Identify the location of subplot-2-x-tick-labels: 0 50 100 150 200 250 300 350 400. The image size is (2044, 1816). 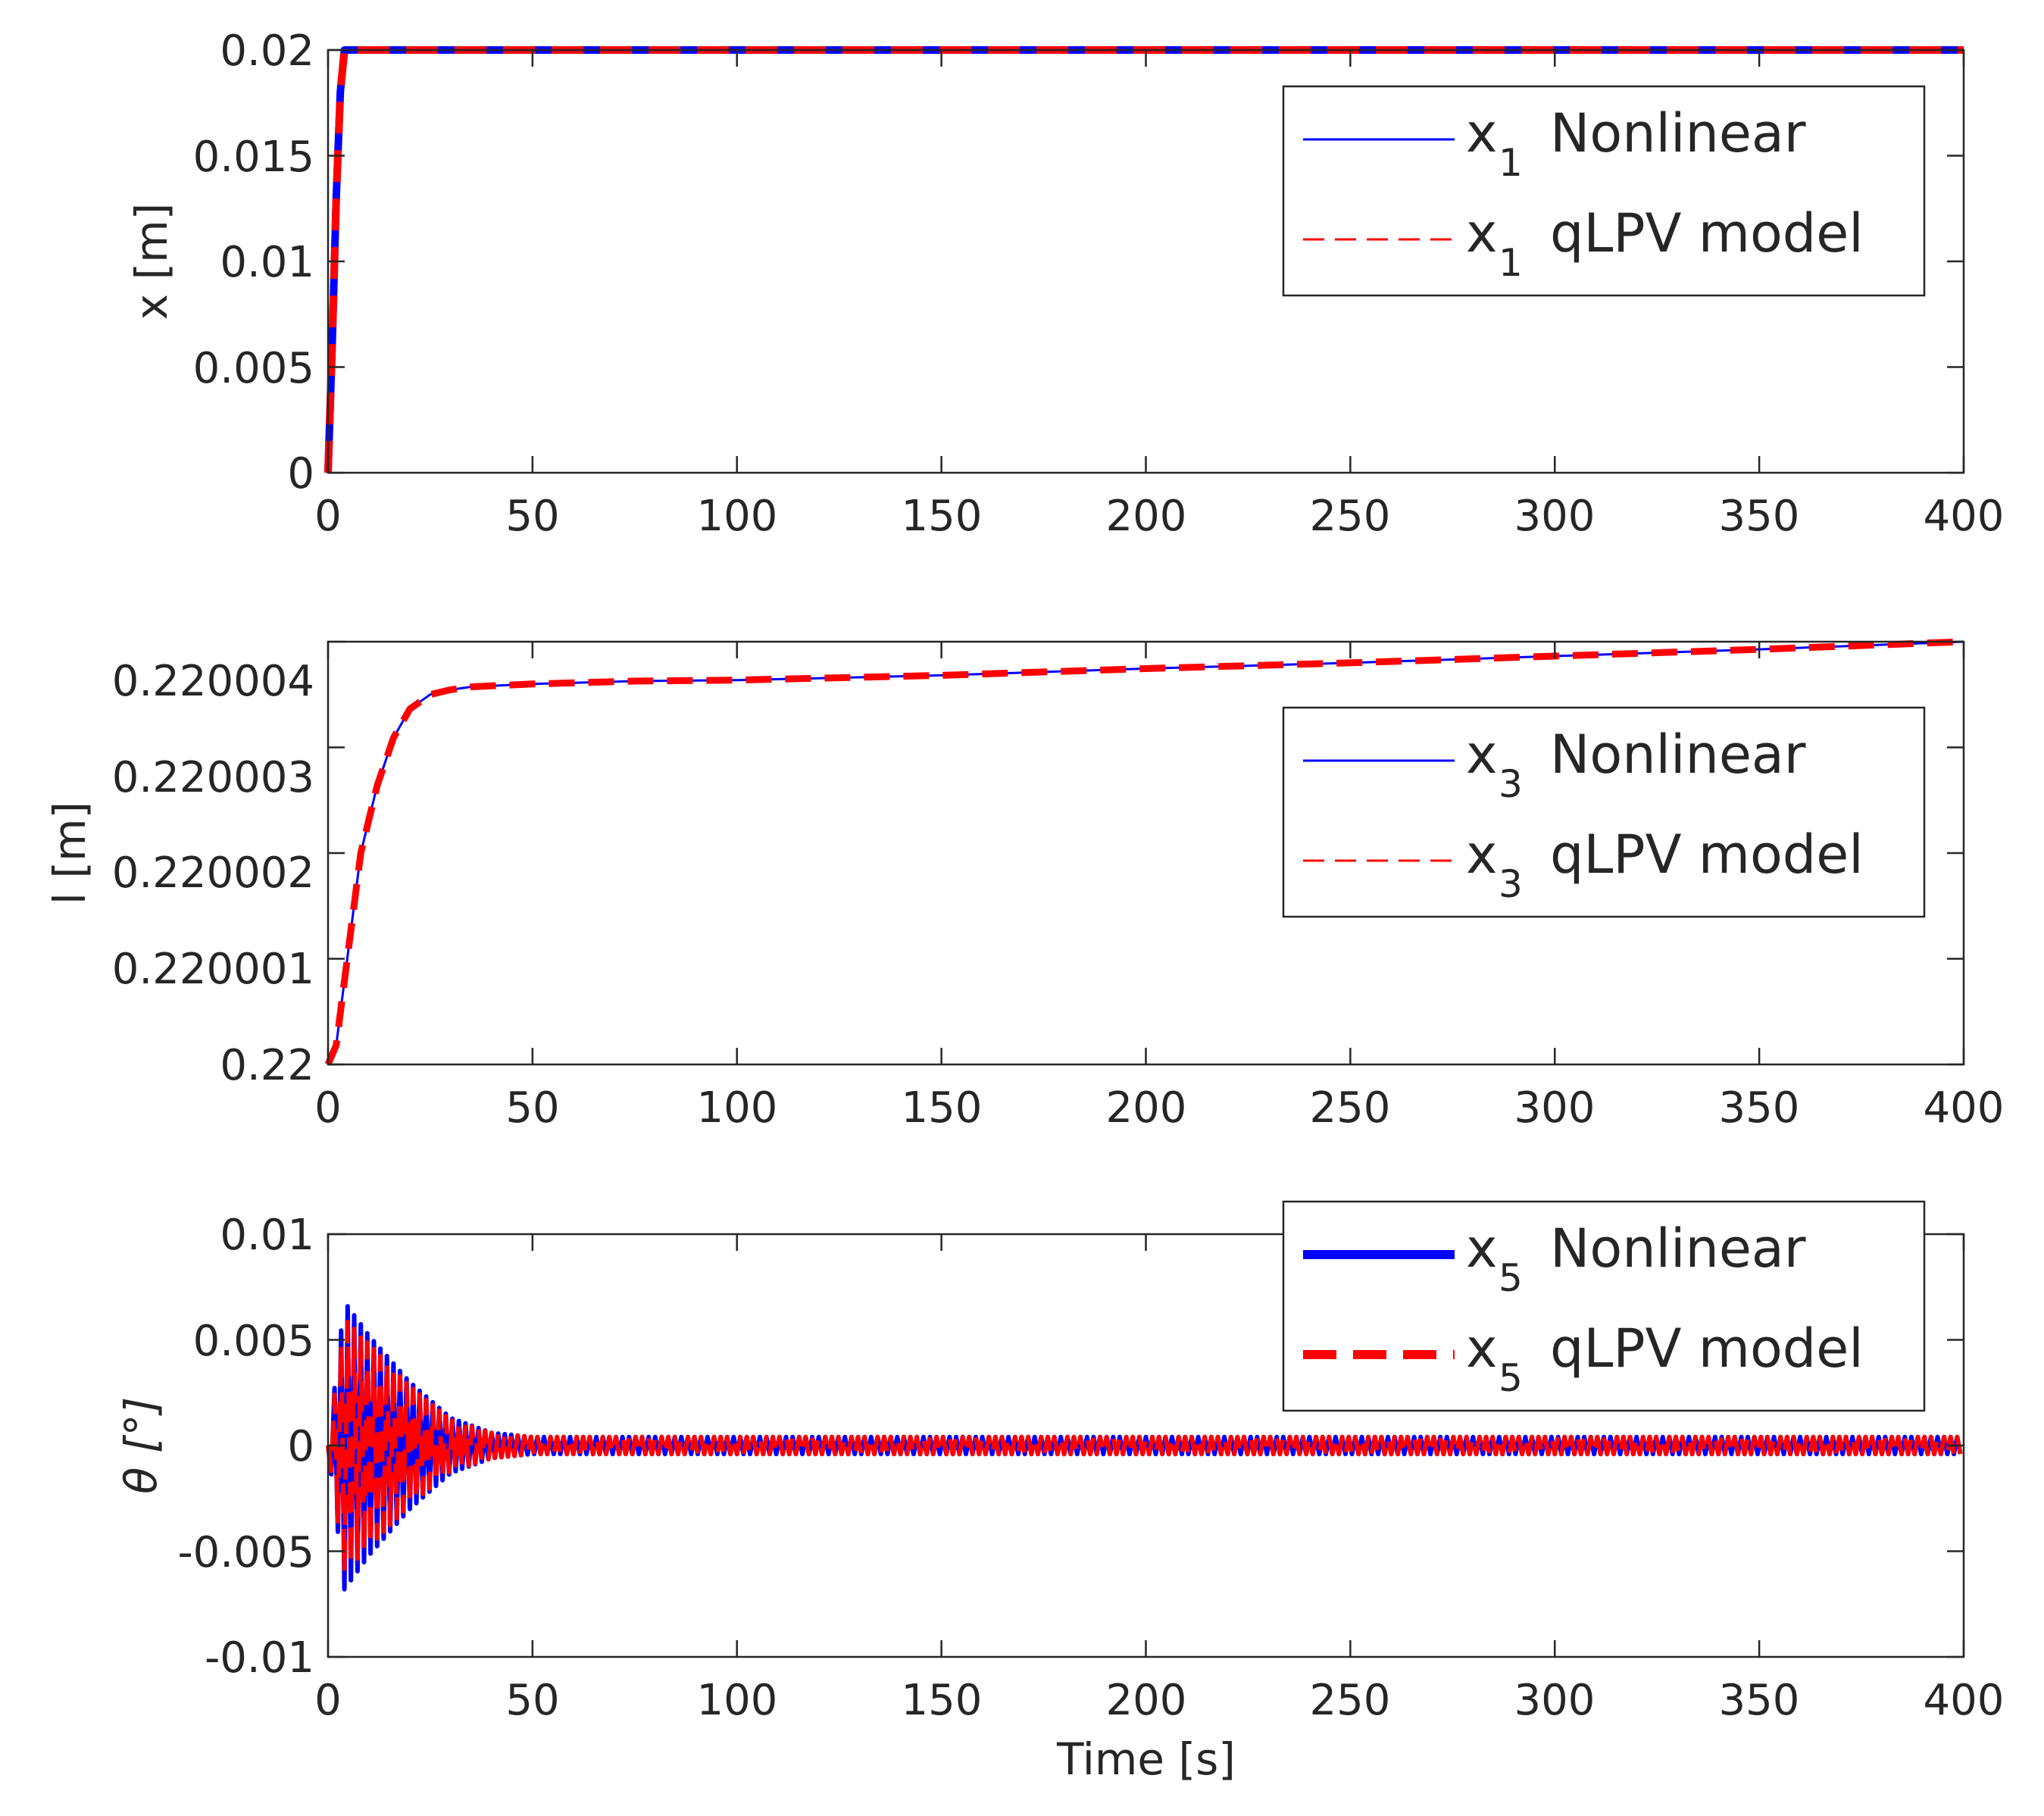
(1159, 1108).